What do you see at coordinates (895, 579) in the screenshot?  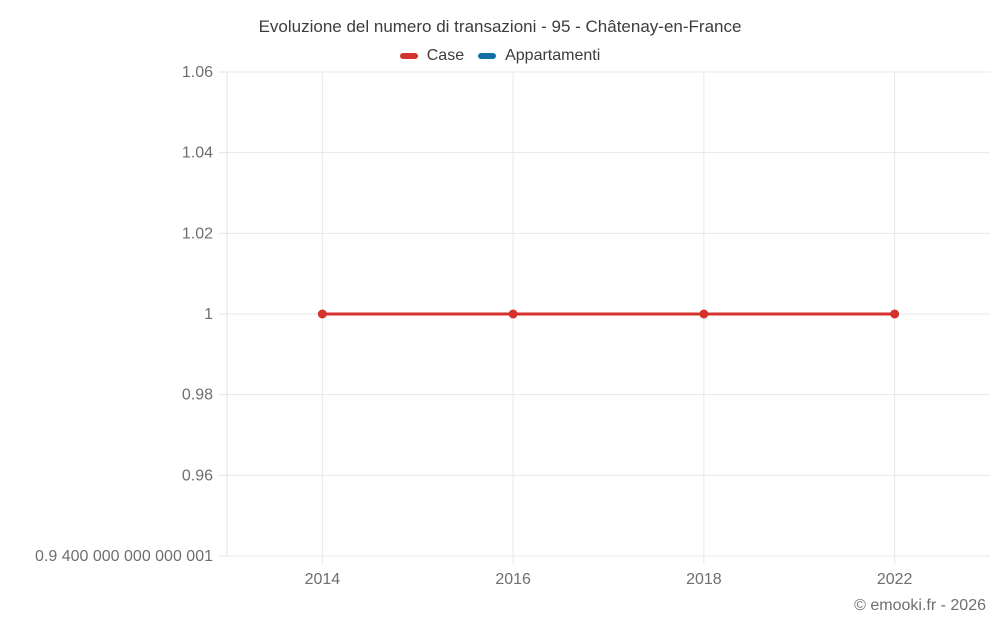 I see `x-tick-label: 2022` at bounding box center [895, 579].